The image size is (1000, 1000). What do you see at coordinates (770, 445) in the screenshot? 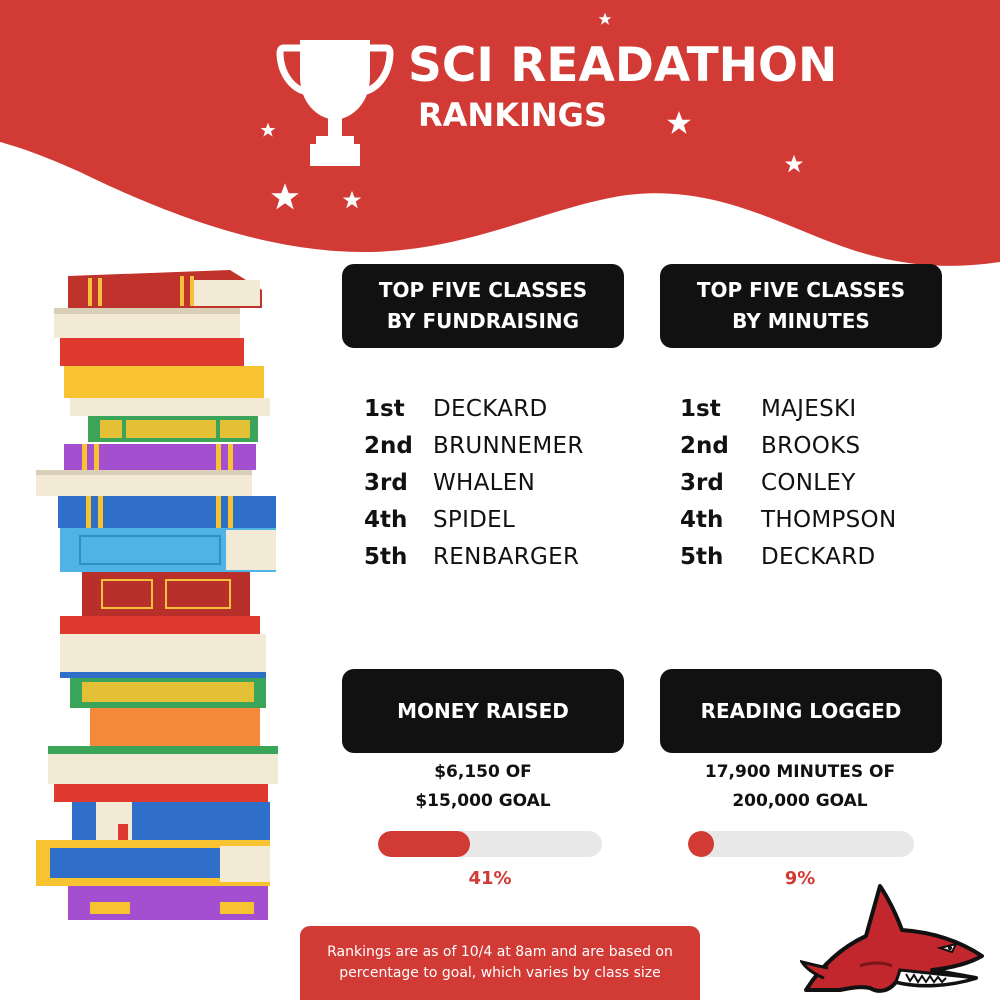
I see `list-item: 2nd BROOKS` at bounding box center [770, 445].